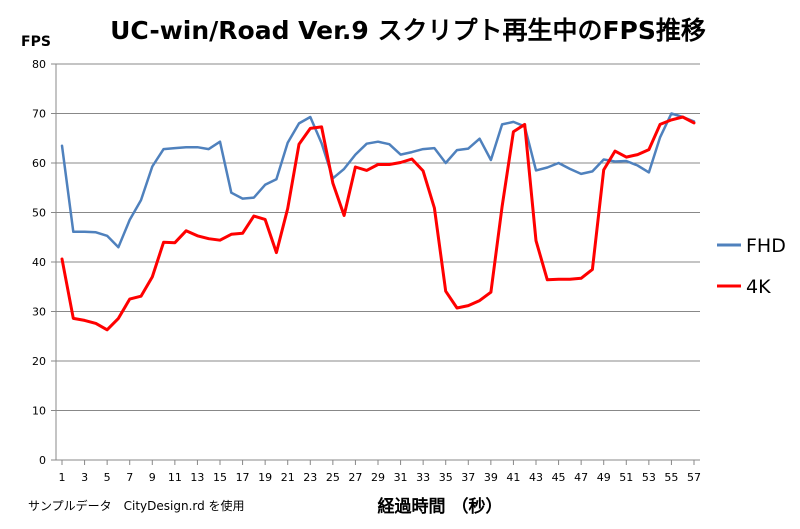  Describe the element at coordinates (536, 477) in the screenshot. I see `x-tick-label: 43` at that location.